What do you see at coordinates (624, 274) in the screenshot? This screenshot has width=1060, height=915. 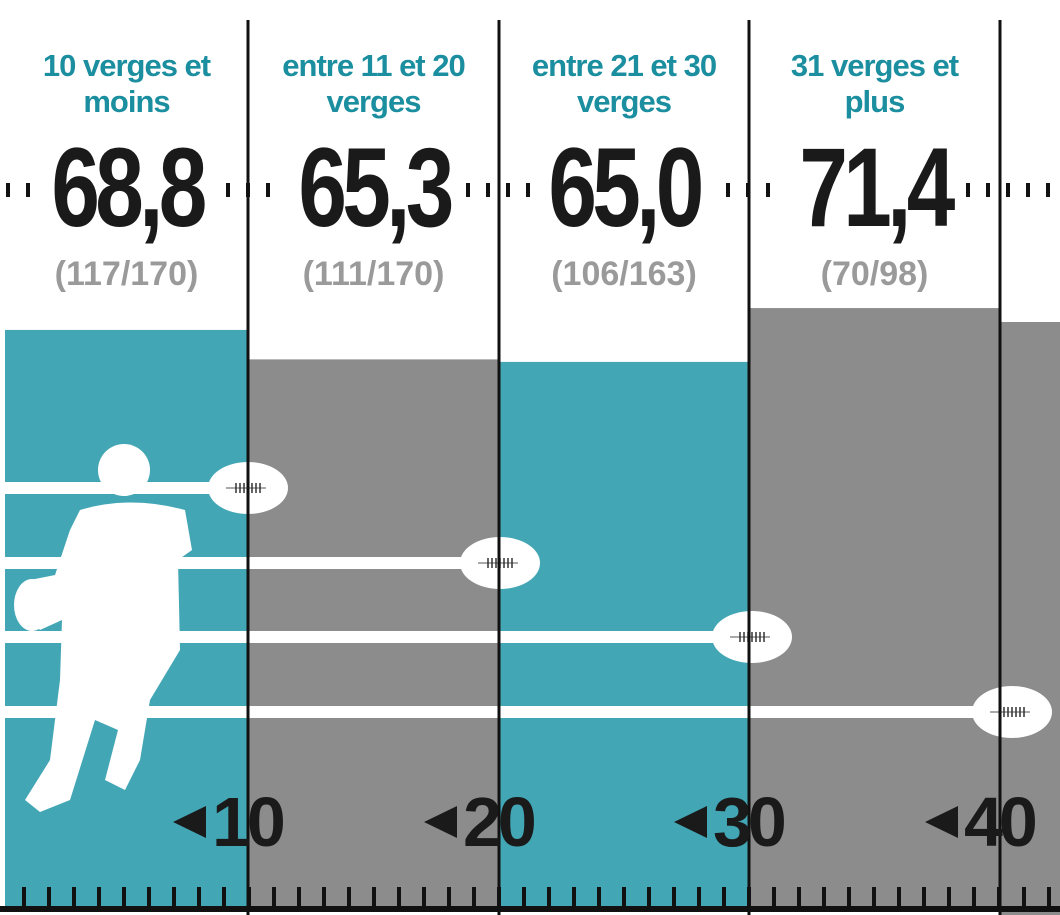 I see `ratio-label: (106/163)` at bounding box center [624, 274].